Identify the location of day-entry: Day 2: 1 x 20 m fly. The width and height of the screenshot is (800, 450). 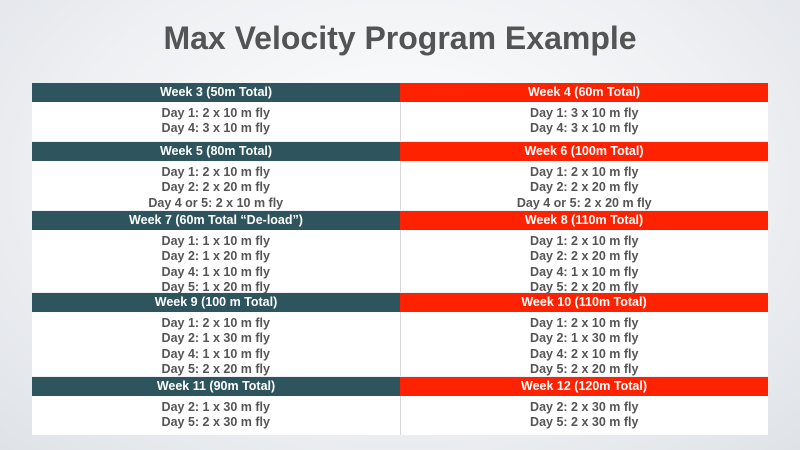
(215, 256).